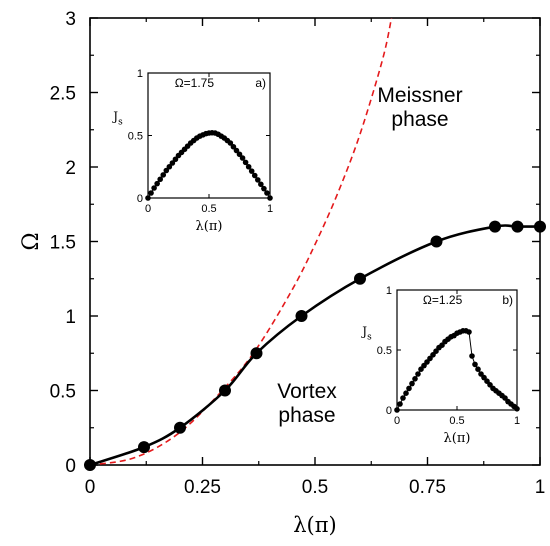  Describe the element at coordinates (260, 83) in the screenshot. I see `inset-panel-label: a)` at that location.